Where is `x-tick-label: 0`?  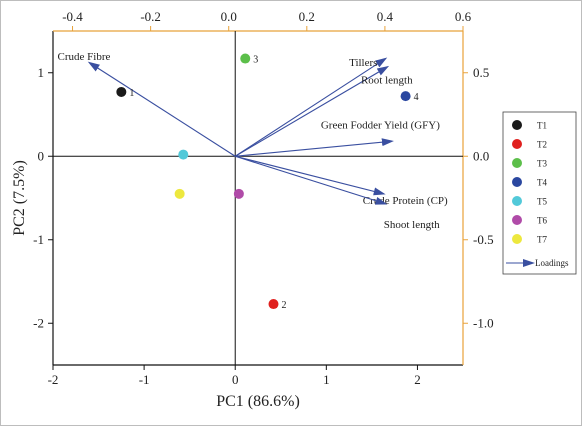
x-tick-label: 0 is located at coordinates (235, 379).